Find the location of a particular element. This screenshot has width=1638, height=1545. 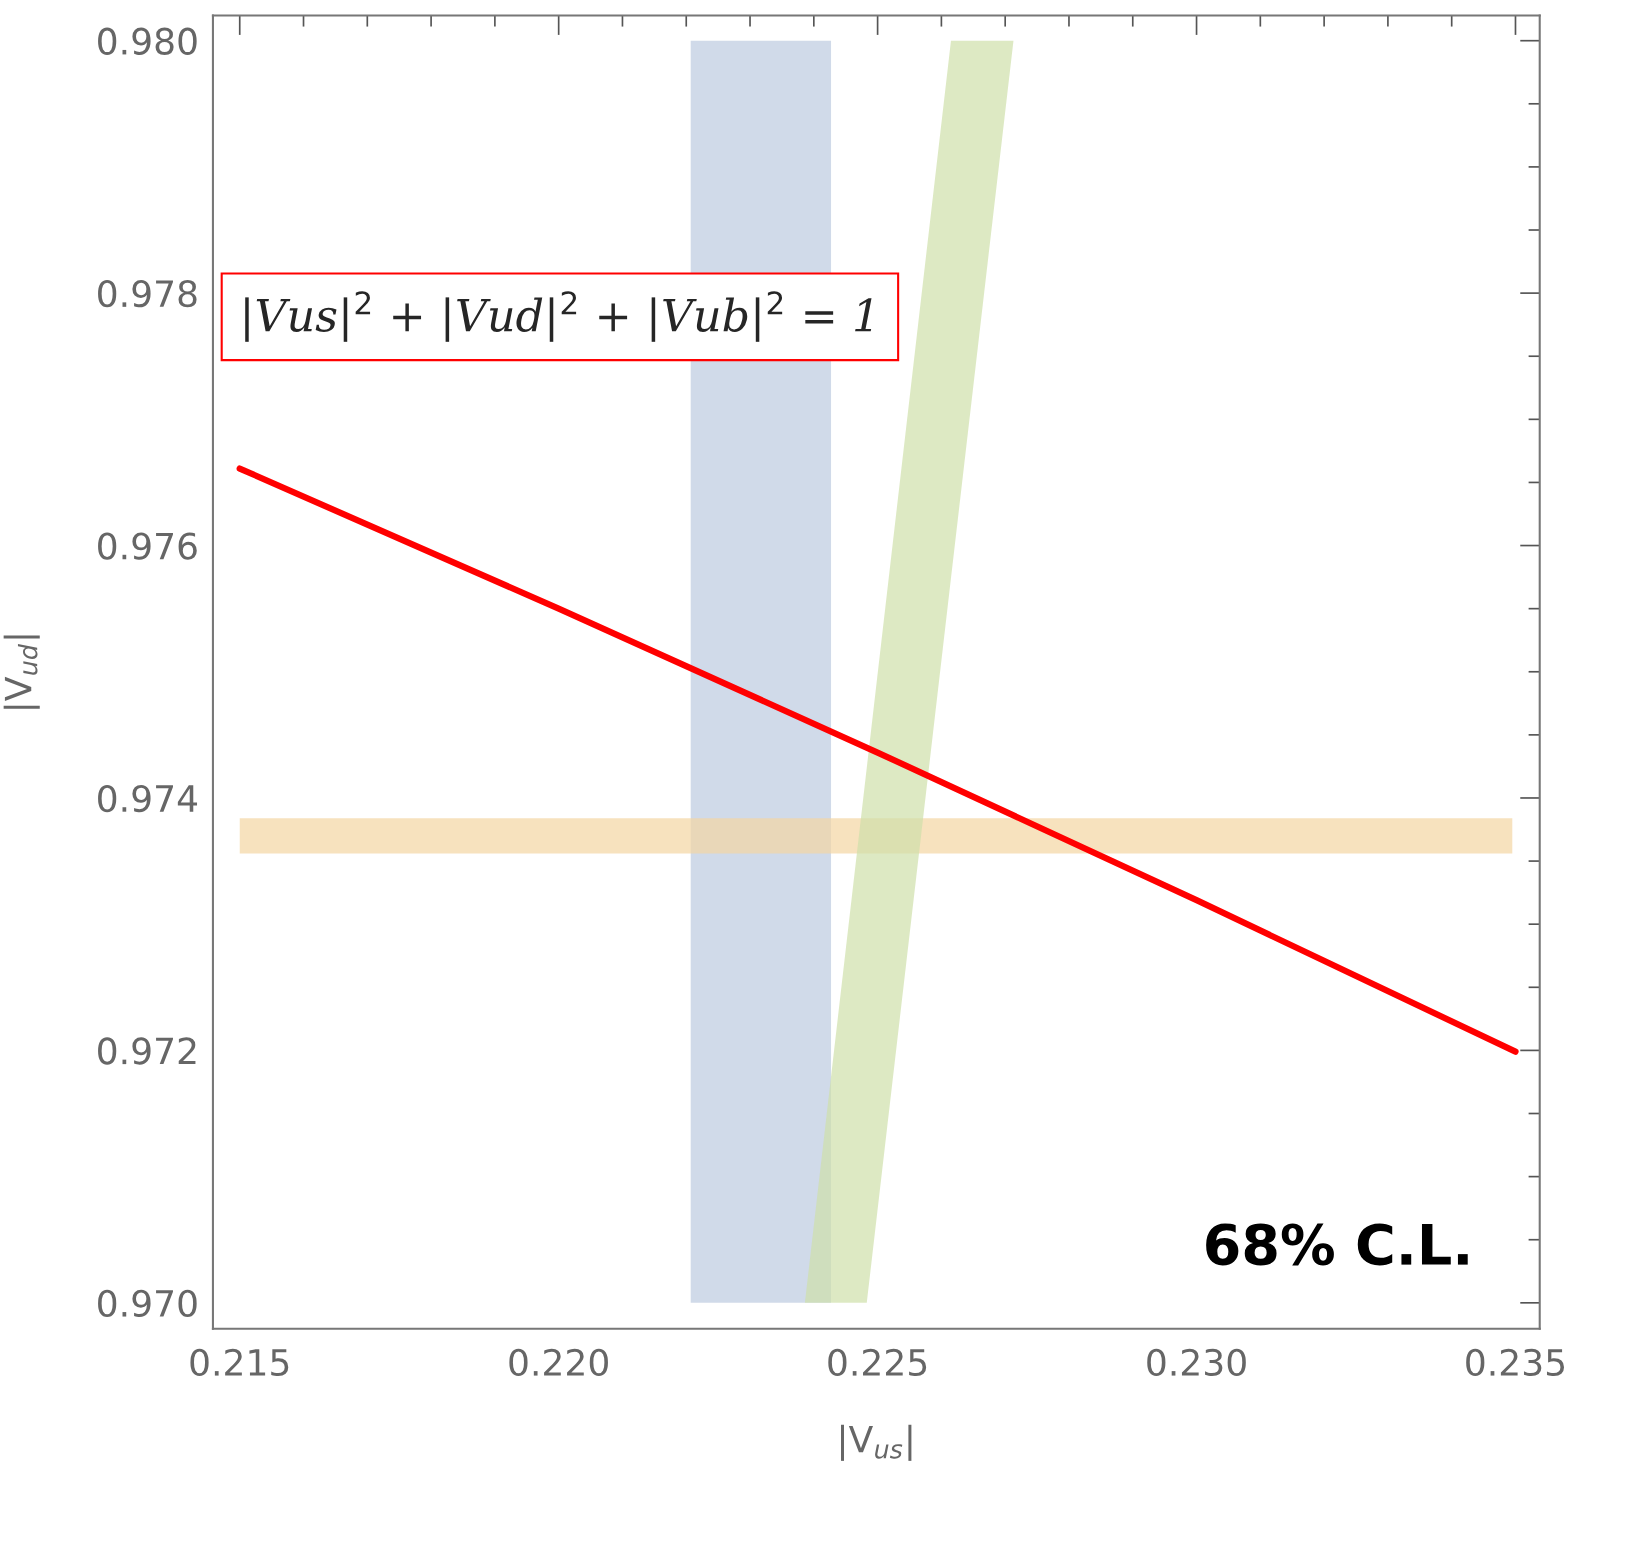

y-tick-label: 0.972 is located at coordinates (147, 1051).